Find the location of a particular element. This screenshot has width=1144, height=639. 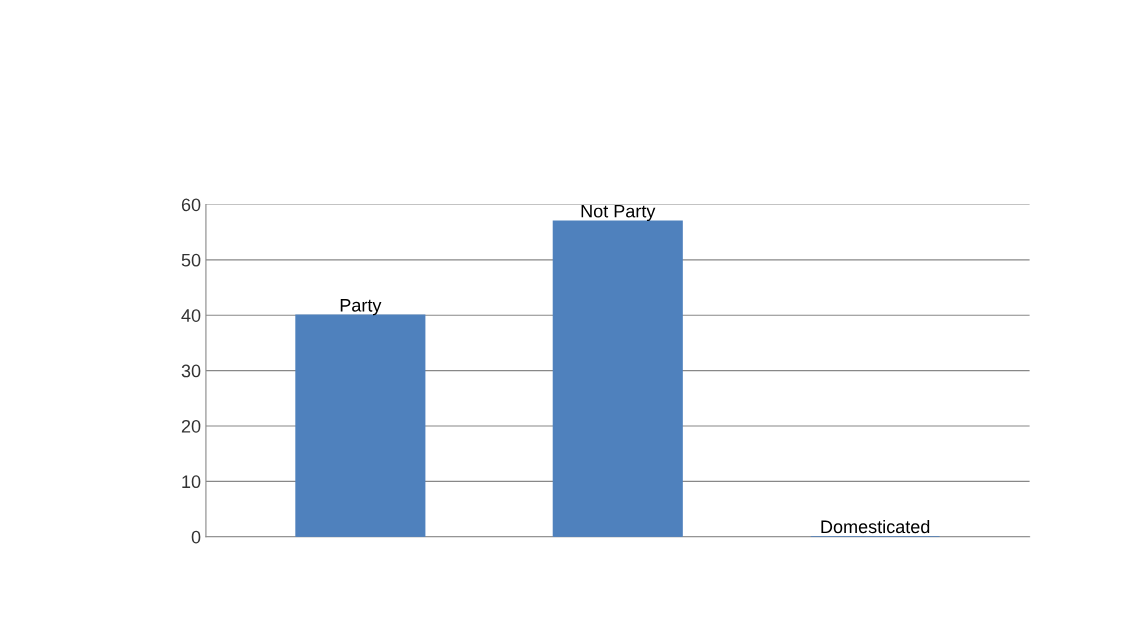

y-tick-label: 40 is located at coordinates (191, 315).